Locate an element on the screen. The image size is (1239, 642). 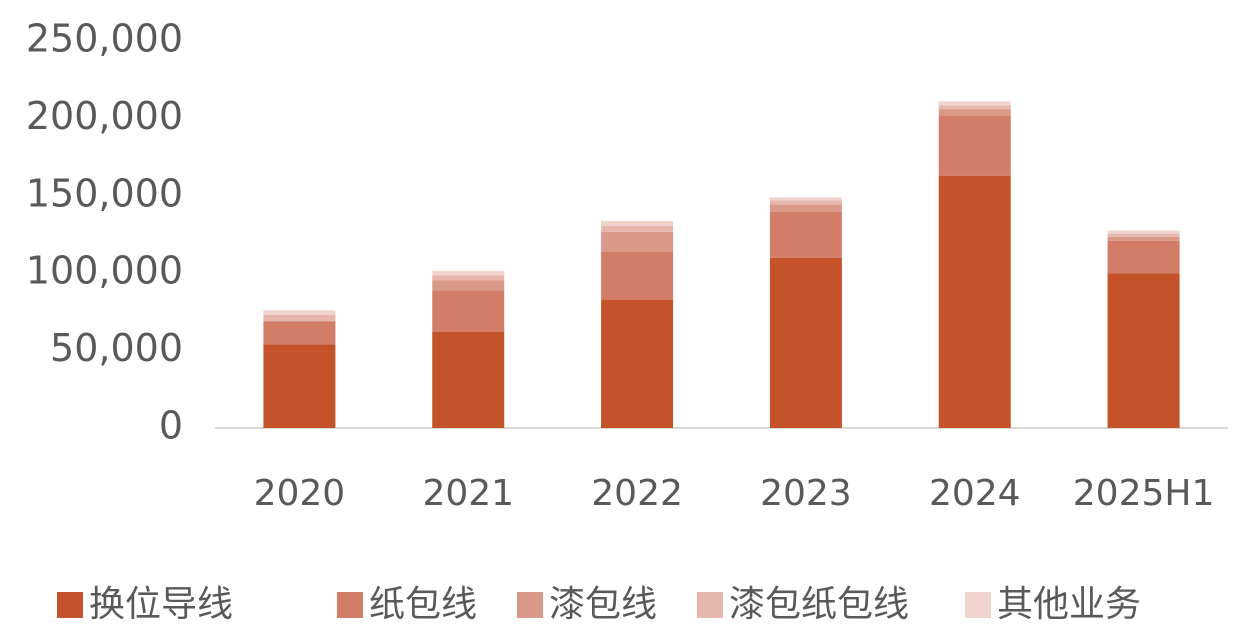
legend-label: 漆包线 is located at coordinates (603, 604).